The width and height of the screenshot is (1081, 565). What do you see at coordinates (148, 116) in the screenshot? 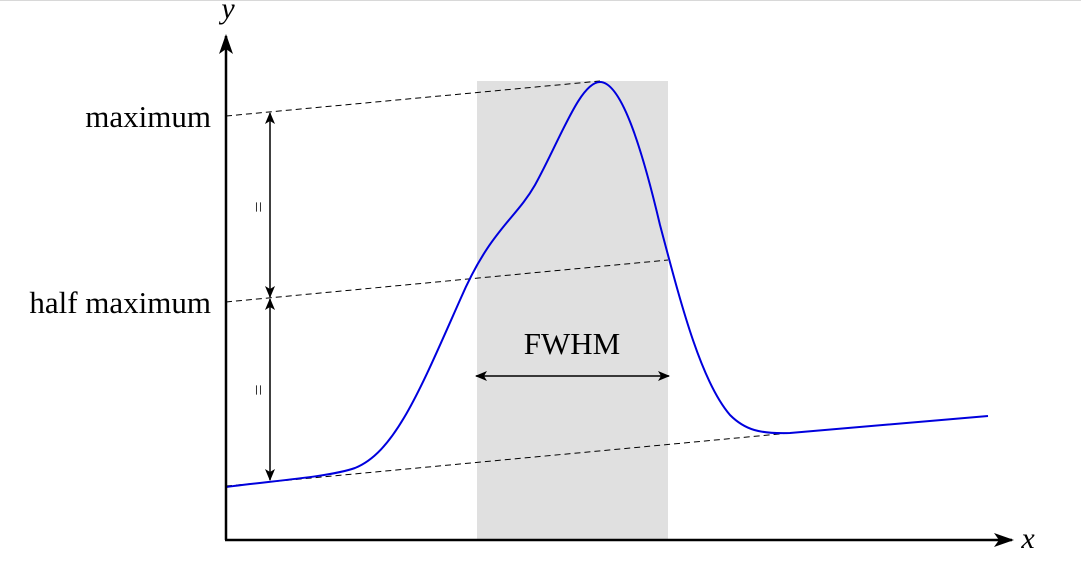
I see `maximum-label: maximum` at bounding box center [148, 116].